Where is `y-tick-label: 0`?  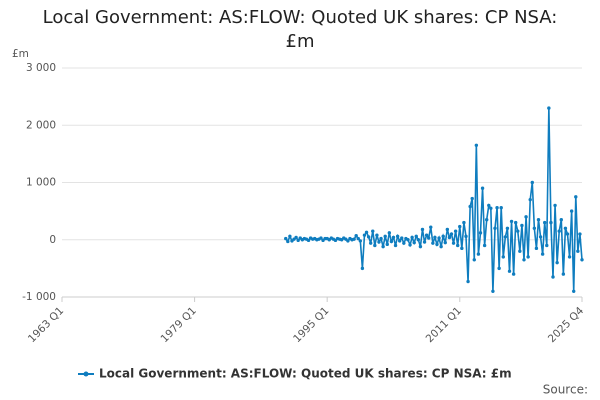
y-tick-label: 0 is located at coordinates (52, 240).